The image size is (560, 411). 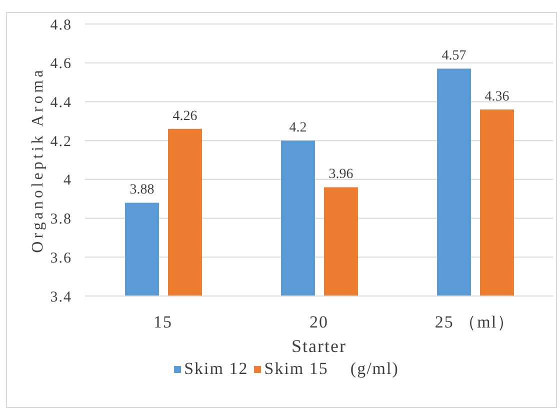 What do you see at coordinates (475, 322) in the screenshot?
I see `x-tick-label: 25 （ml）` at bounding box center [475, 322].